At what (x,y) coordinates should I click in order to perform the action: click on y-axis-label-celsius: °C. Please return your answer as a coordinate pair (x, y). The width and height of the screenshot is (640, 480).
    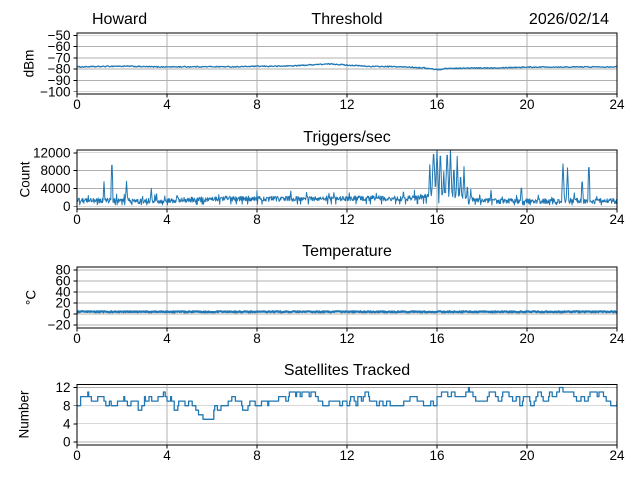
    Looking at the image, I should click on (31, 297).